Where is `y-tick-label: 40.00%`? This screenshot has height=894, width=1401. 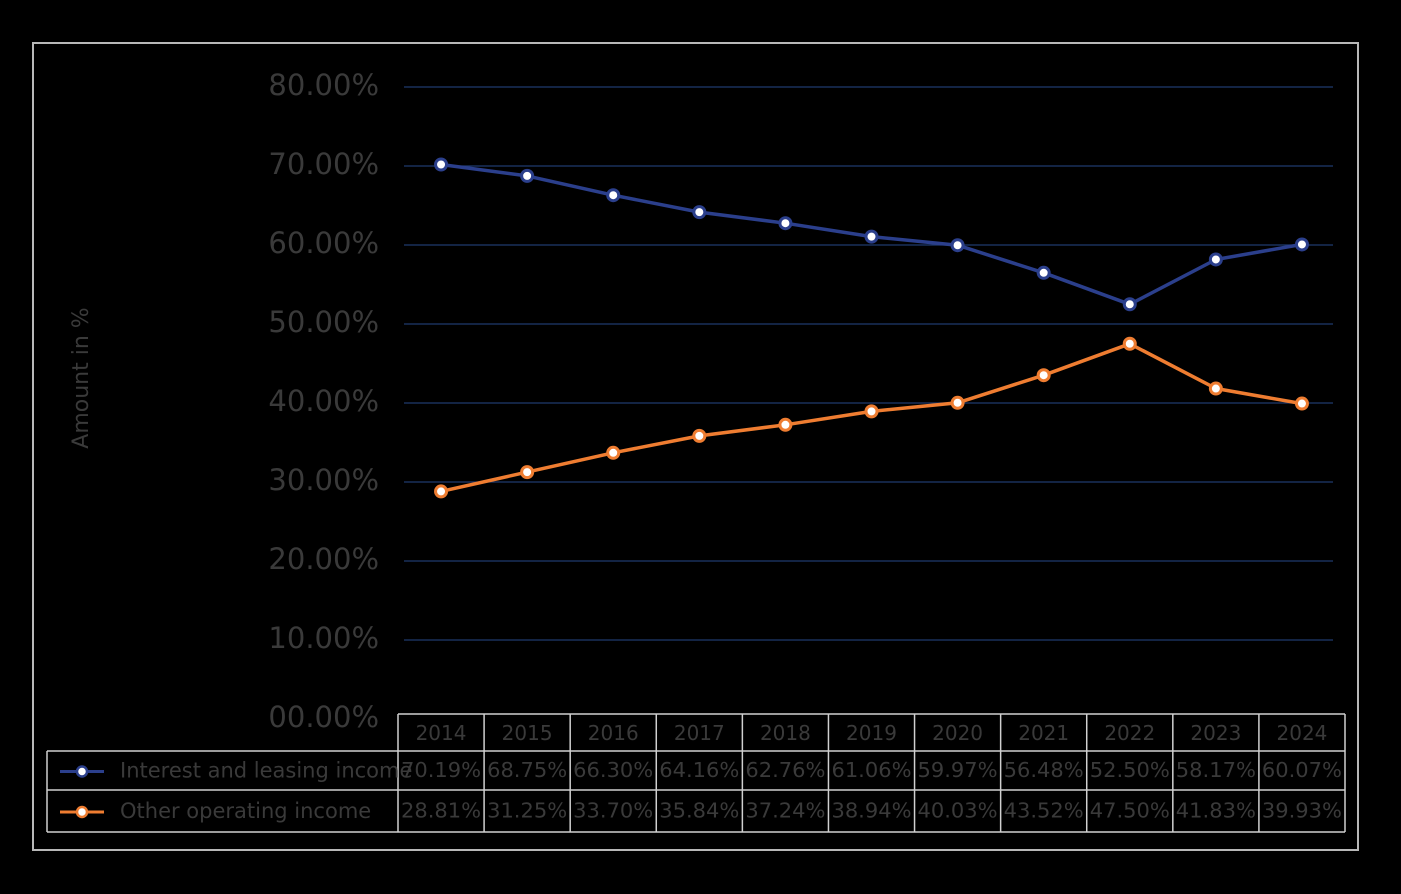 y-tick-label: 40.00% is located at coordinates (323, 401).